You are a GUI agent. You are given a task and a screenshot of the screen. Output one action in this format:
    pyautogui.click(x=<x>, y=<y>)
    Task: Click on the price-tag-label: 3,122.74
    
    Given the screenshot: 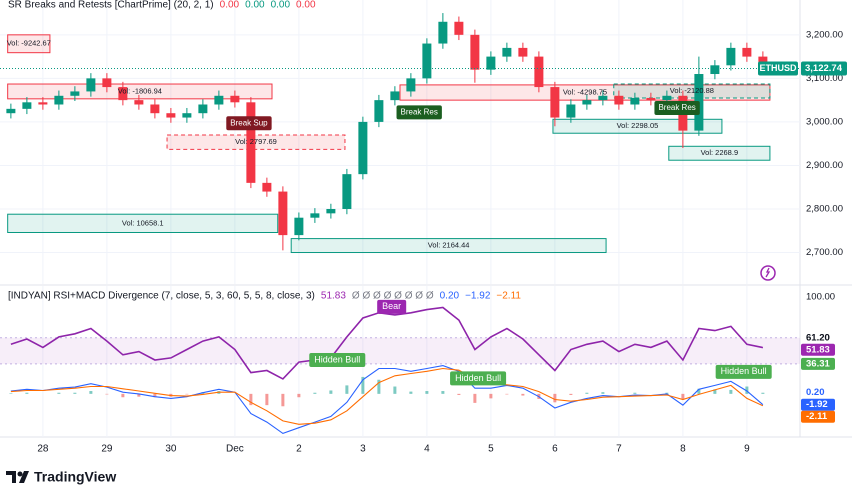 What is the action you would take?
    pyautogui.click(x=824, y=68)
    